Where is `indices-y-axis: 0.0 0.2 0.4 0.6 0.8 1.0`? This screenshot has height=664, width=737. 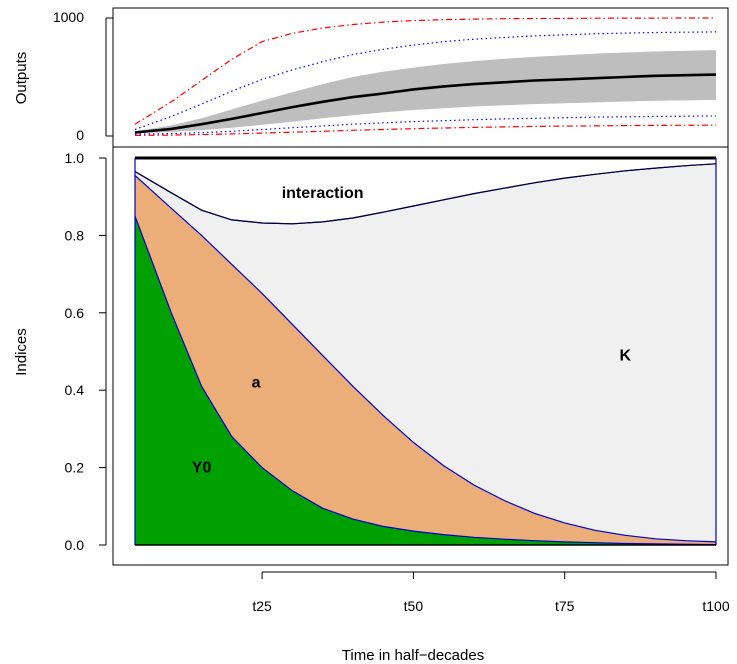
indices-y-axis: 0.0 0.2 0.4 0.6 0.8 1.0 is located at coordinates (86, 351).